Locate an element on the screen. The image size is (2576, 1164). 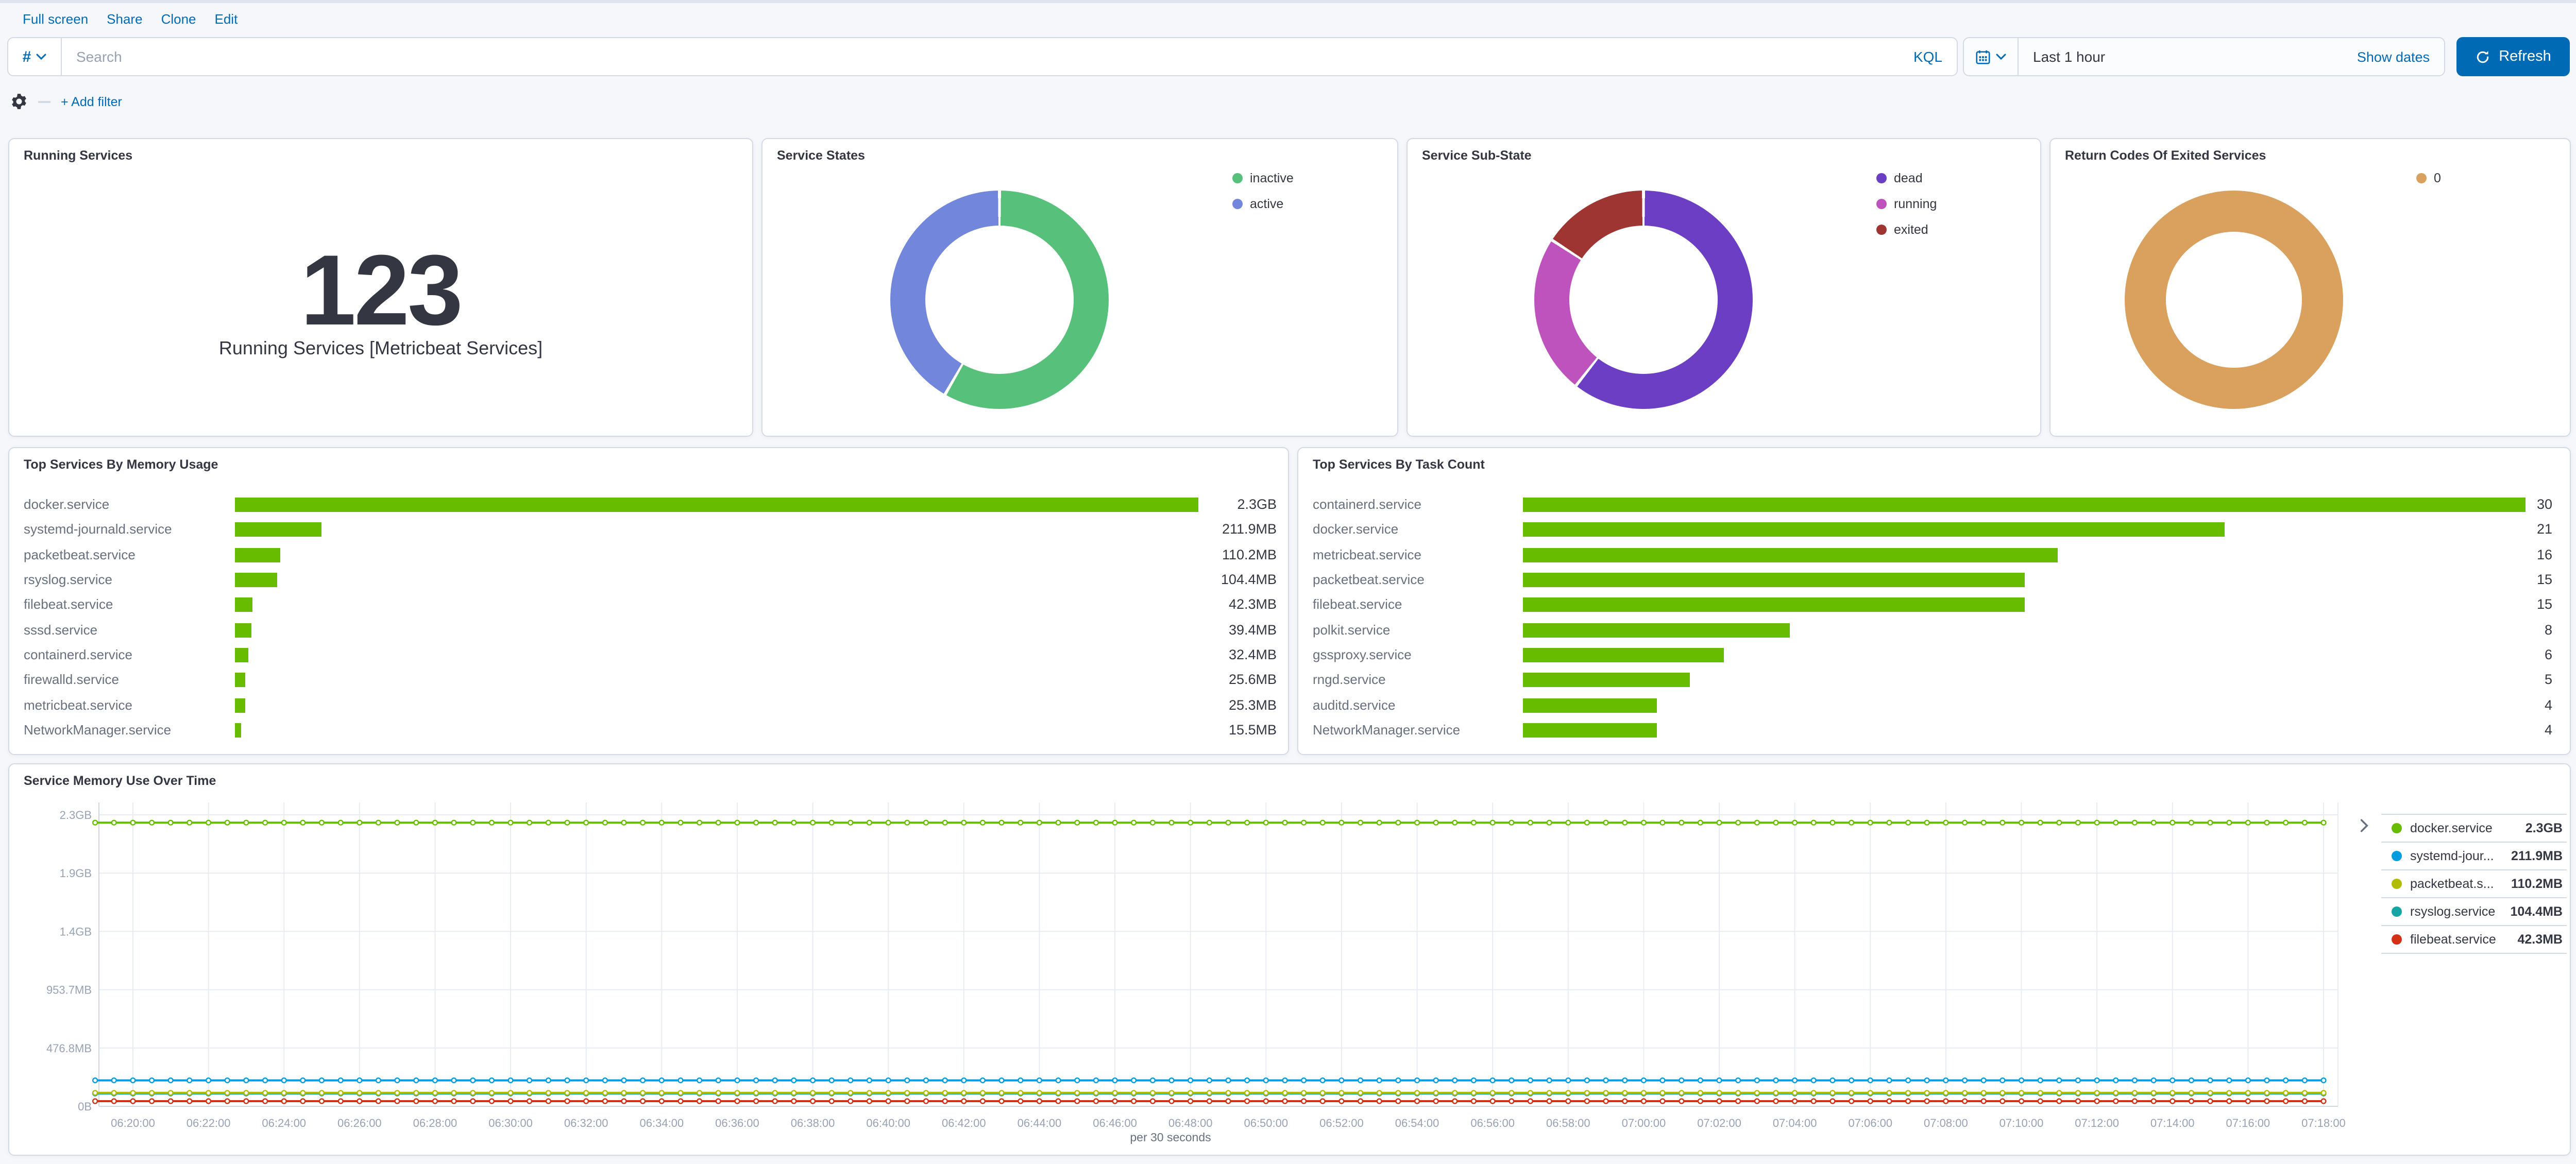
refresh-button: Refresh is located at coordinates (2513, 56).